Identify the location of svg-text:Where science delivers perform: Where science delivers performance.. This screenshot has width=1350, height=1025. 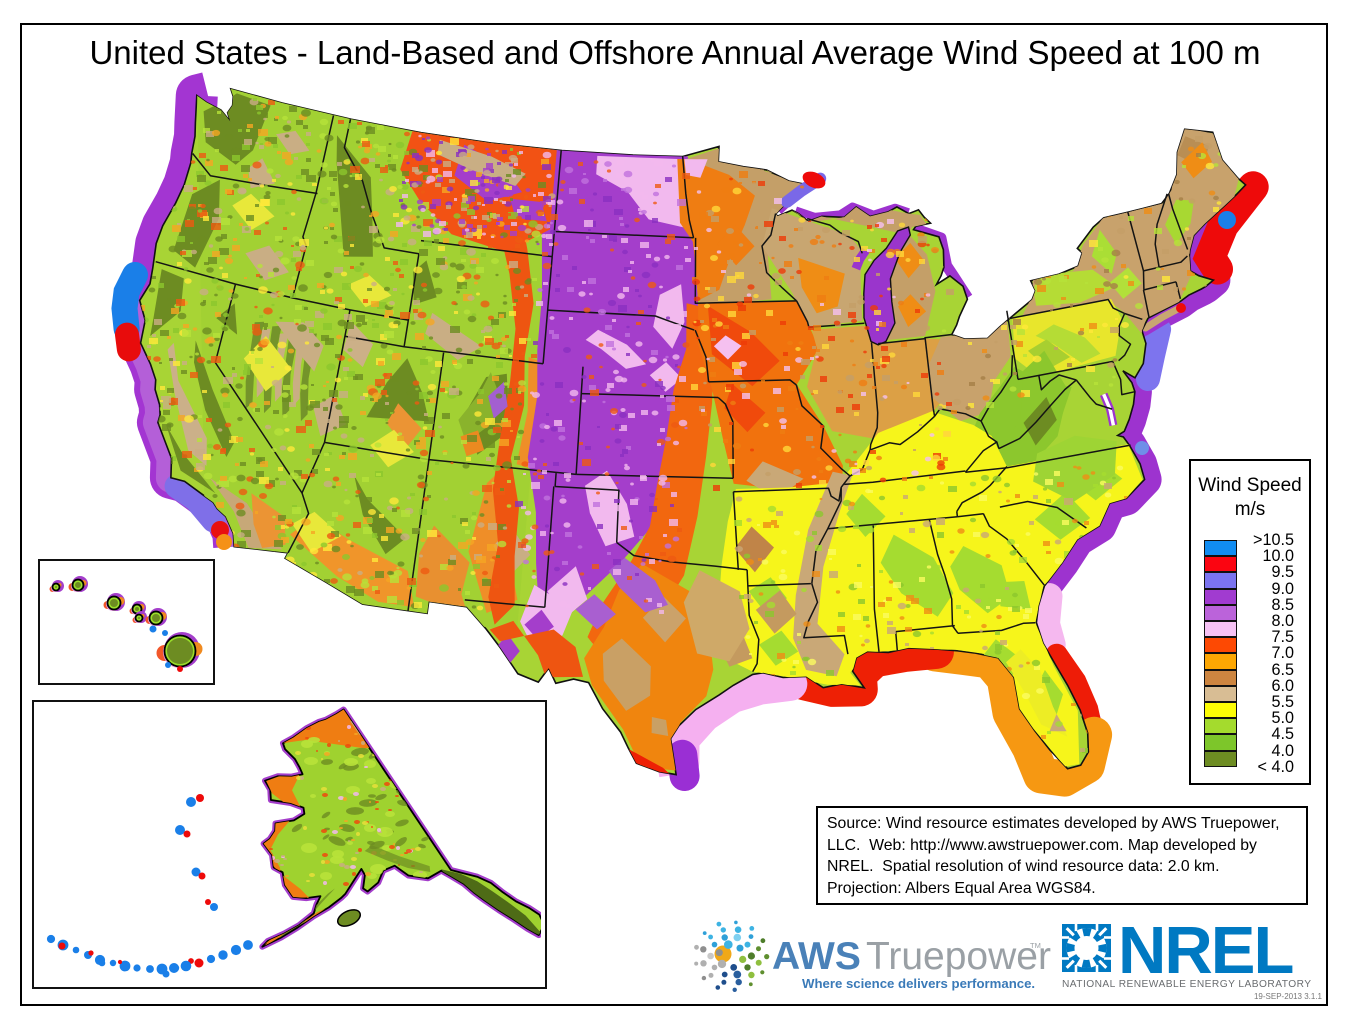
(918, 983).